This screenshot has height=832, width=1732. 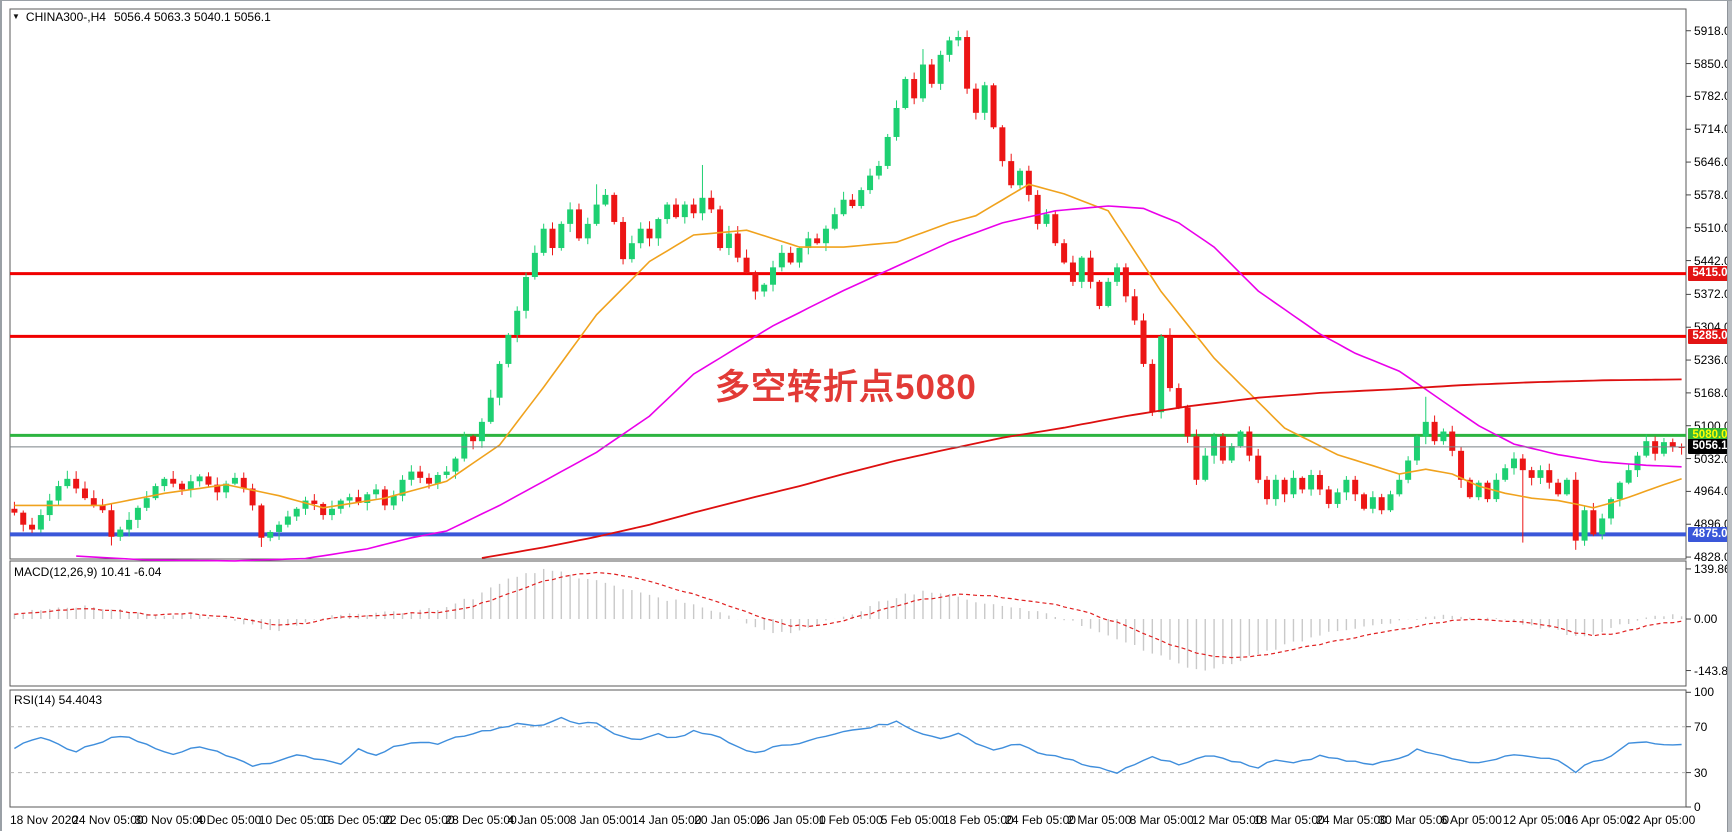 I want to click on date-label-6-Apr-05-00: 6 Apr 05:00, so click(x=1471, y=820).